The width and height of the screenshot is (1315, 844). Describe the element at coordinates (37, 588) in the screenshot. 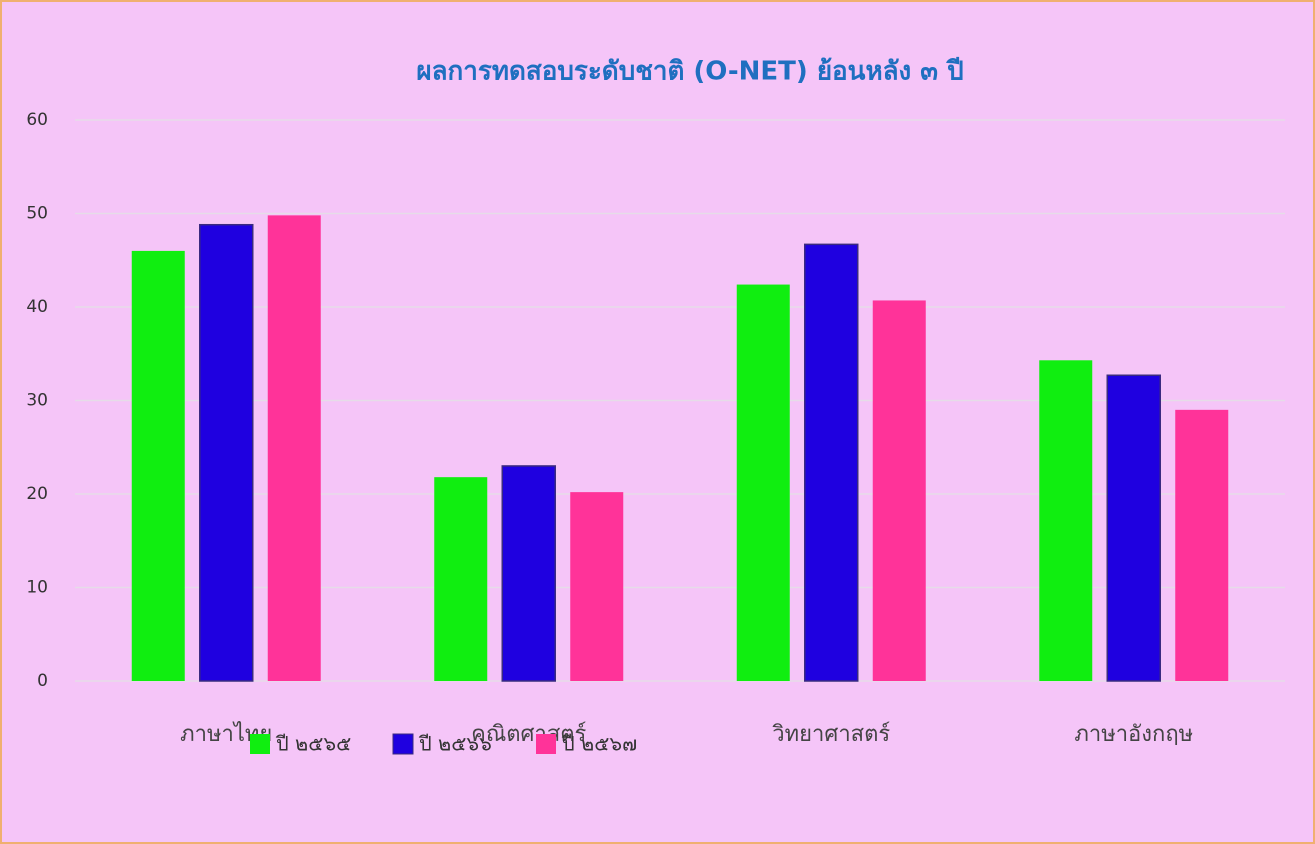

I see `y-tick-label: 10` at that location.